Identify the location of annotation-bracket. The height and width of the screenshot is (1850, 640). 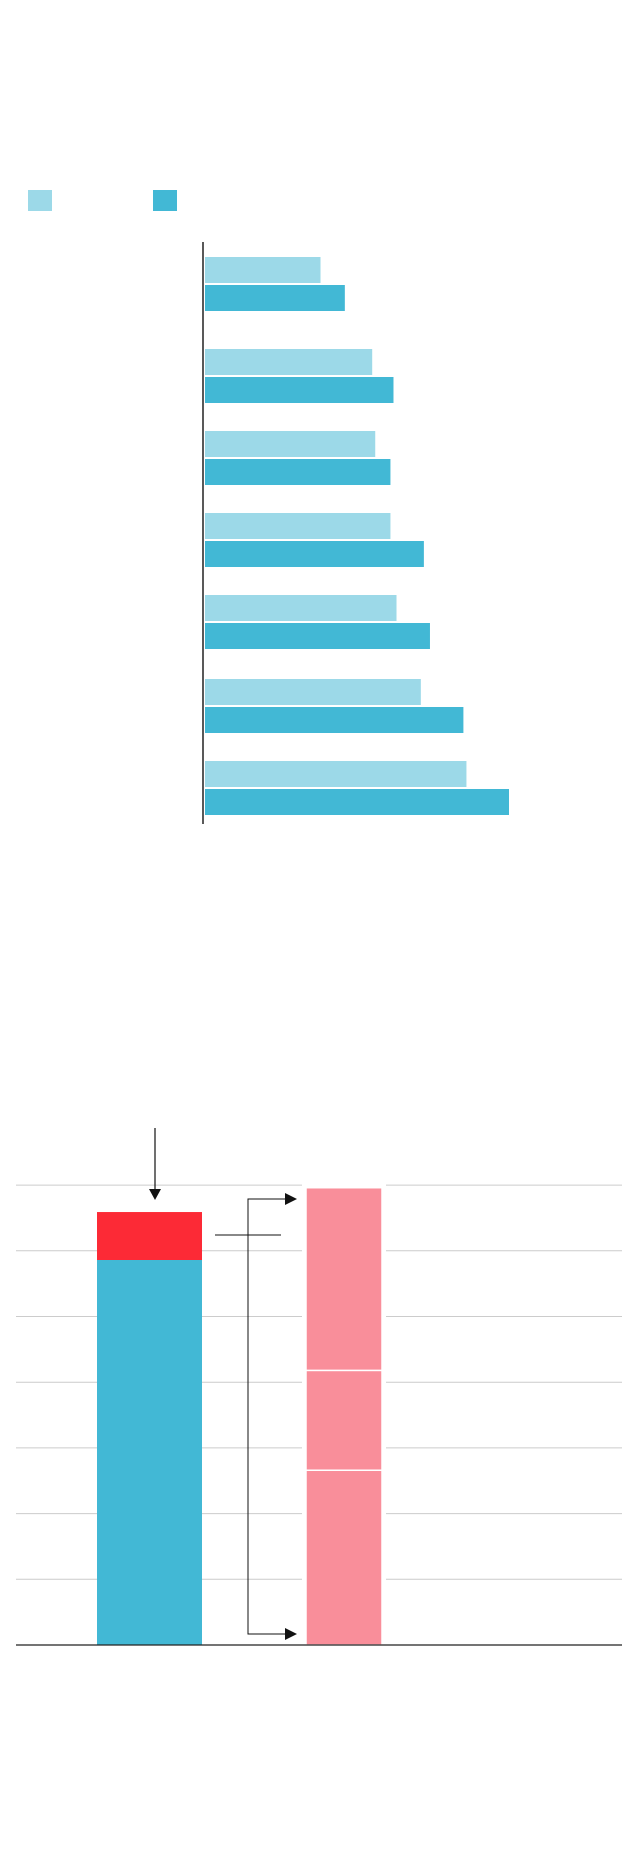
(271, 1416).